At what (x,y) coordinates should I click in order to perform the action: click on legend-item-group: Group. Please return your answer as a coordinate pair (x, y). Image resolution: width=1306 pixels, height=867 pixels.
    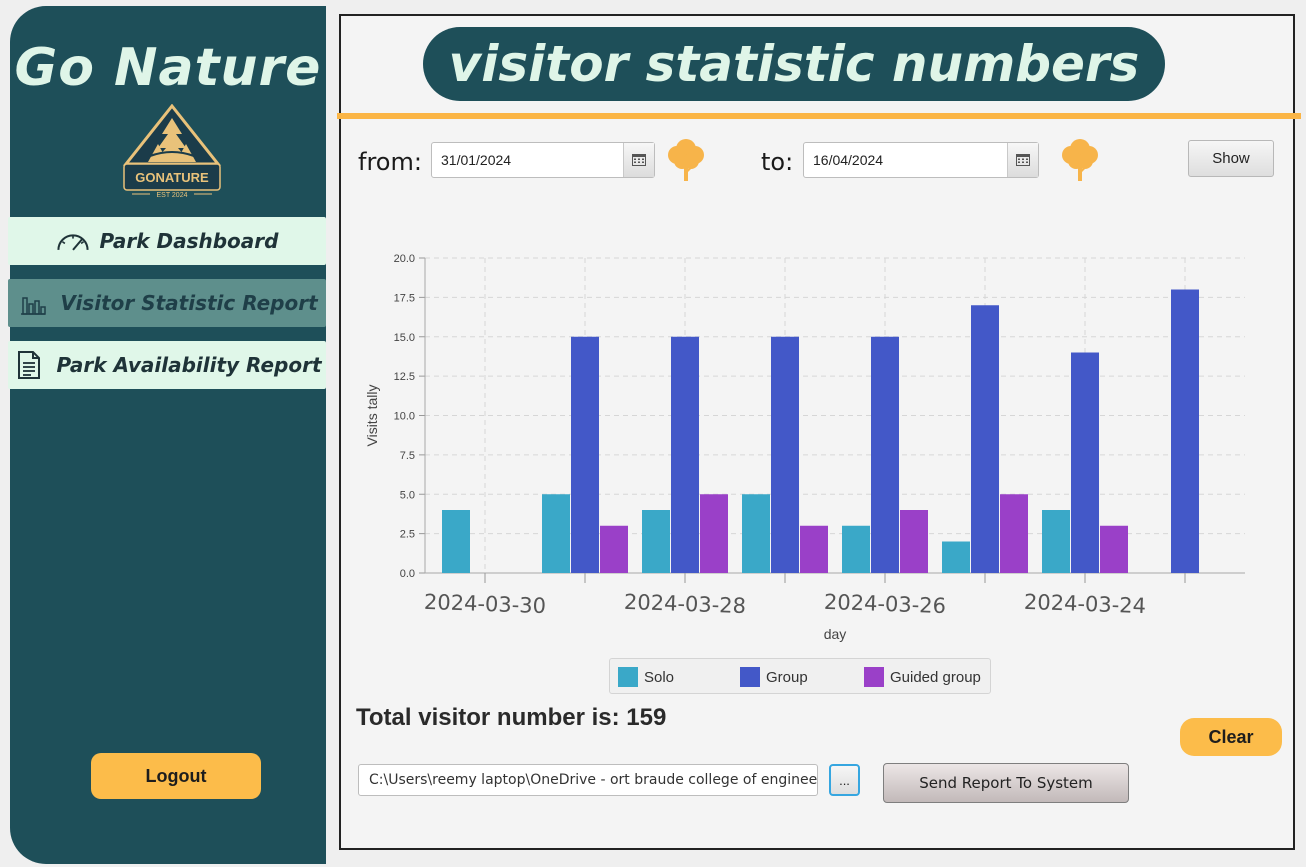
    Looking at the image, I should click on (774, 677).